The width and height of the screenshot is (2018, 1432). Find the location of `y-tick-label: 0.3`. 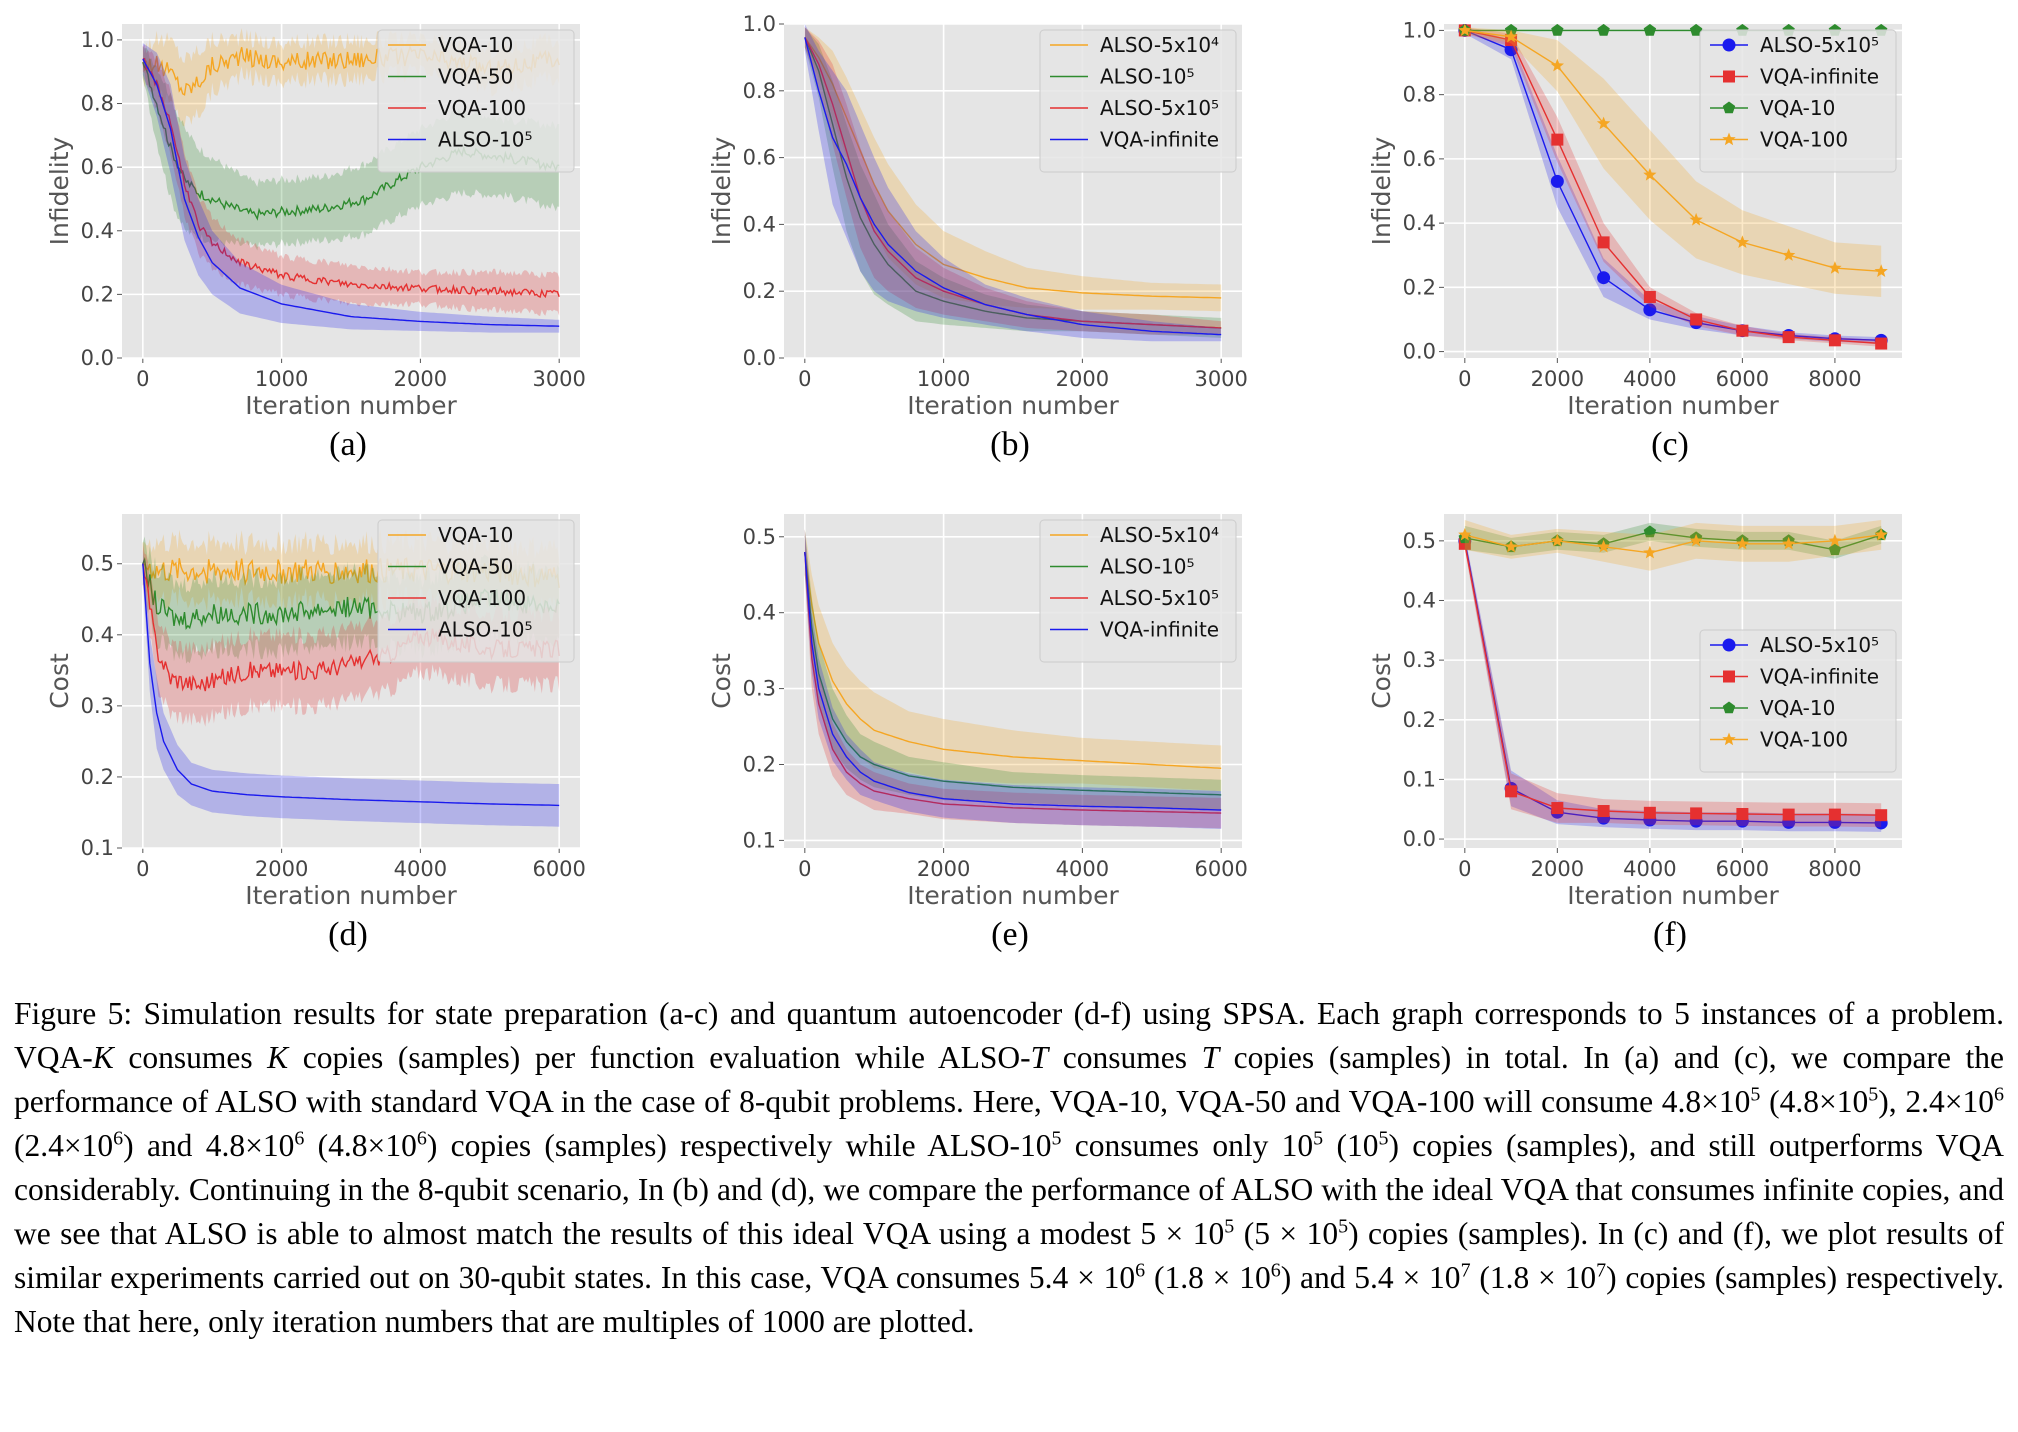

y-tick-label: 0.3 is located at coordinates (97, 706).